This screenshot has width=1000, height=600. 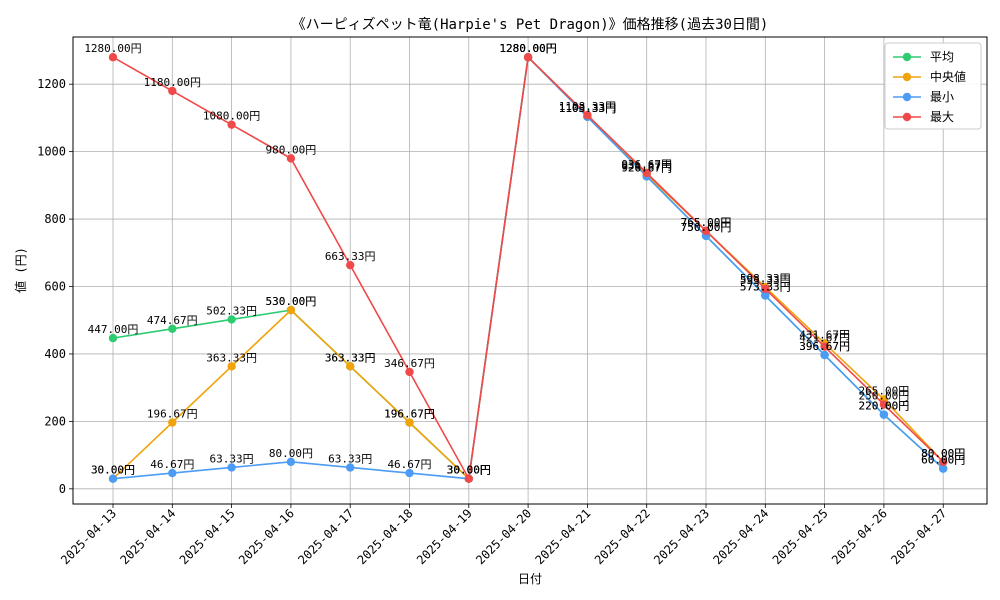 I want to click on data-label: 1103.33円, so click(x=587, y=108).